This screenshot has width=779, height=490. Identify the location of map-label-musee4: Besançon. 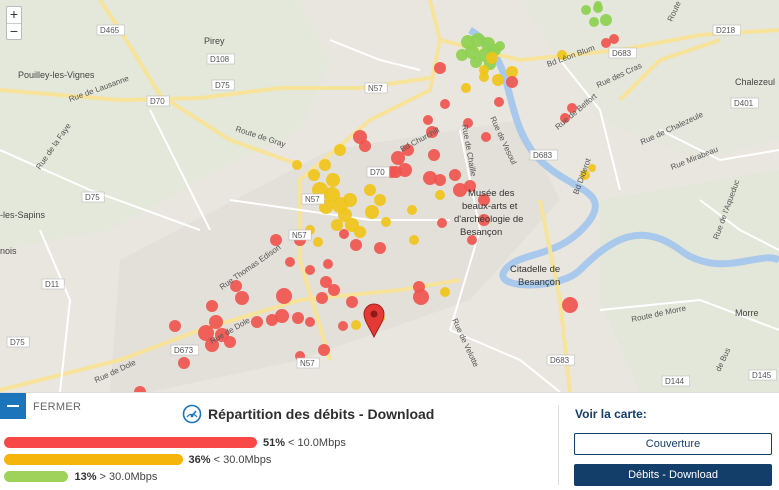
(481, 232).